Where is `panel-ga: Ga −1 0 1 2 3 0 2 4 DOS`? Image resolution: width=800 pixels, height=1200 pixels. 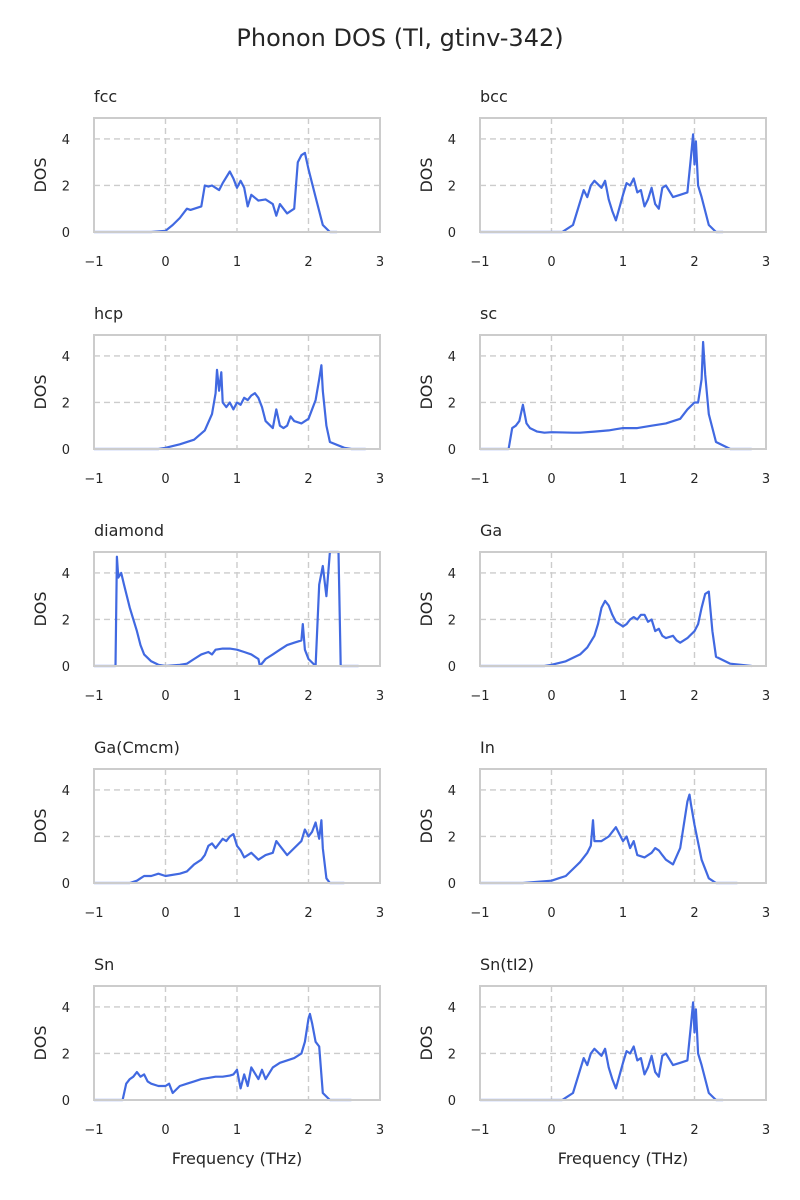 panel-ga: Ga −1 0 1 2 3 0 2 4 DOS is located at coordinates (593, 612).